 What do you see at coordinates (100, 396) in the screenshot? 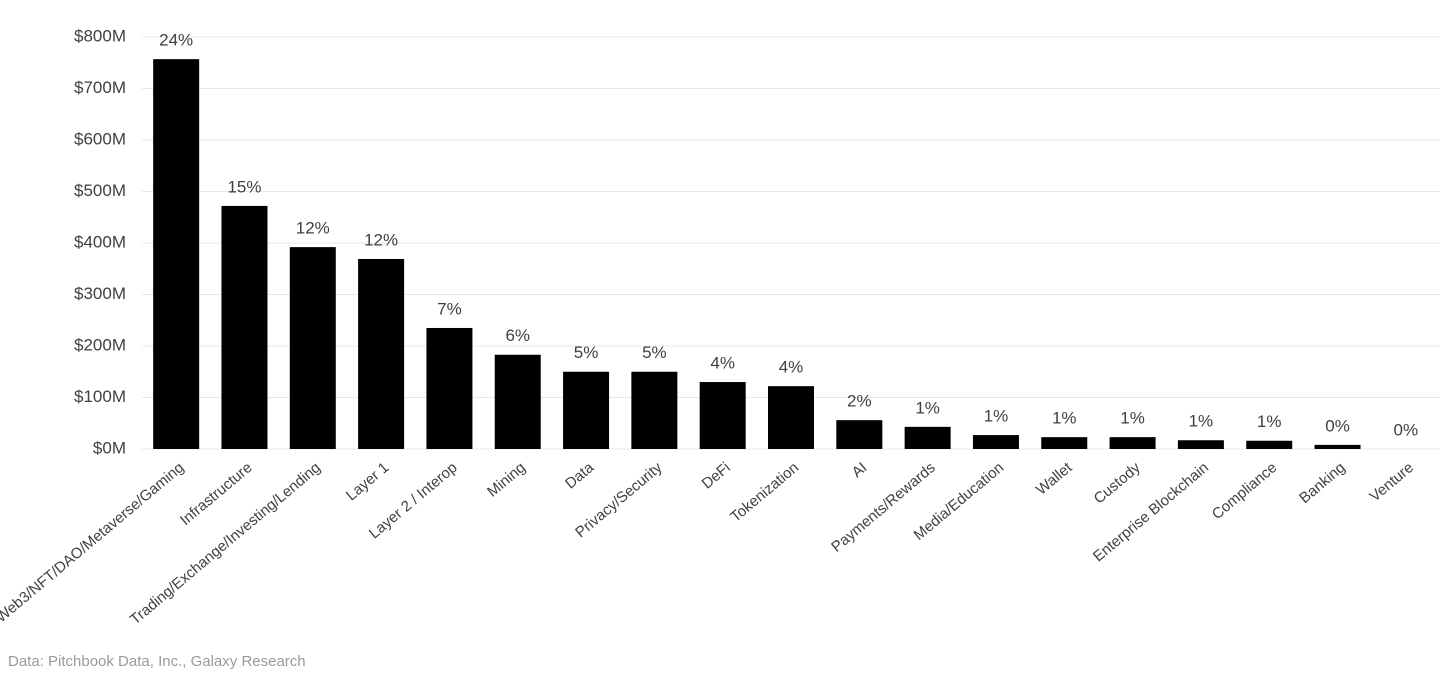
I see `y-tick-label: $100M` at bounding box center [100, 396].